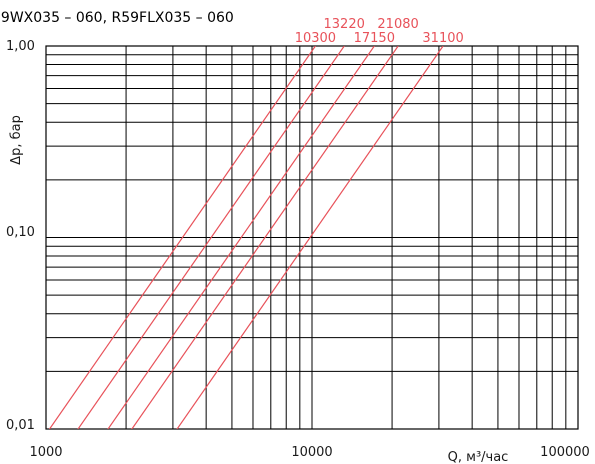 The width and height of the screenshot is (595, 464). Describe the element at coordinates (397, 24) in the screenshot. I see `series-label-21080: 21080` at that location.